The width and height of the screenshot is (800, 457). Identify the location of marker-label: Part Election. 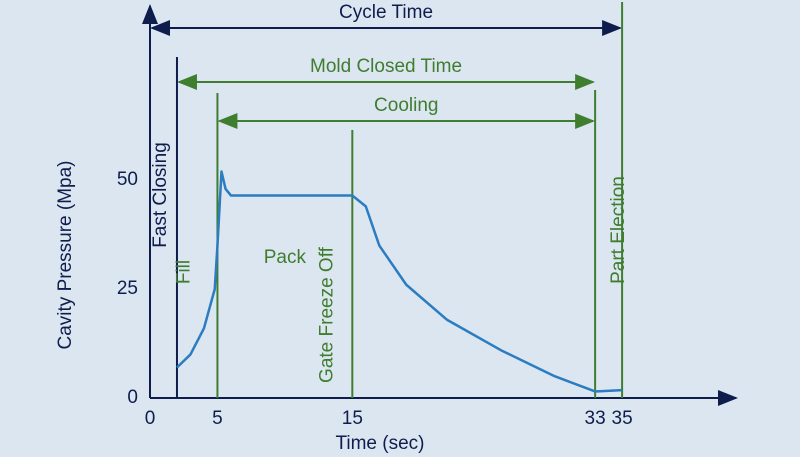
(618, 230).